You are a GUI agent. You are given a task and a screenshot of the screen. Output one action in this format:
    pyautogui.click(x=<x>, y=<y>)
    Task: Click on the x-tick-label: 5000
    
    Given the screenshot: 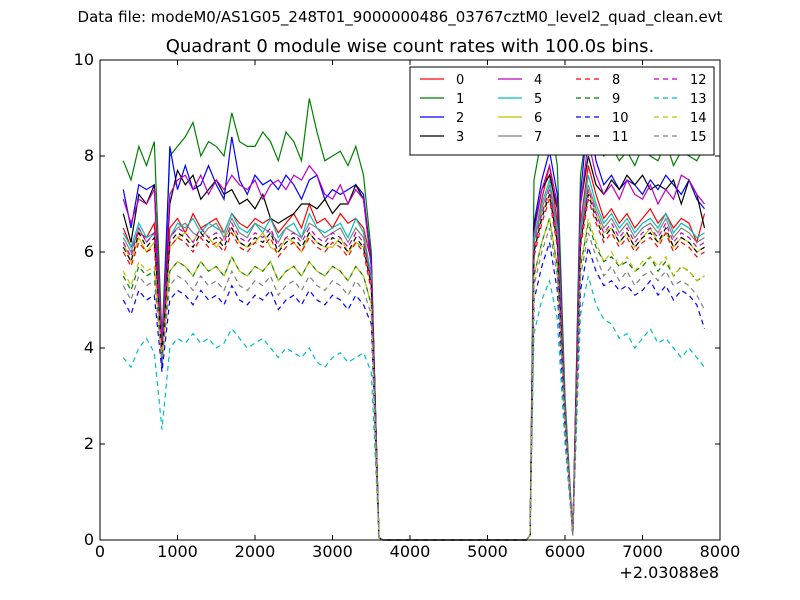 What is the action you would take?
    pyautogui.click(x=487, y=551)
    